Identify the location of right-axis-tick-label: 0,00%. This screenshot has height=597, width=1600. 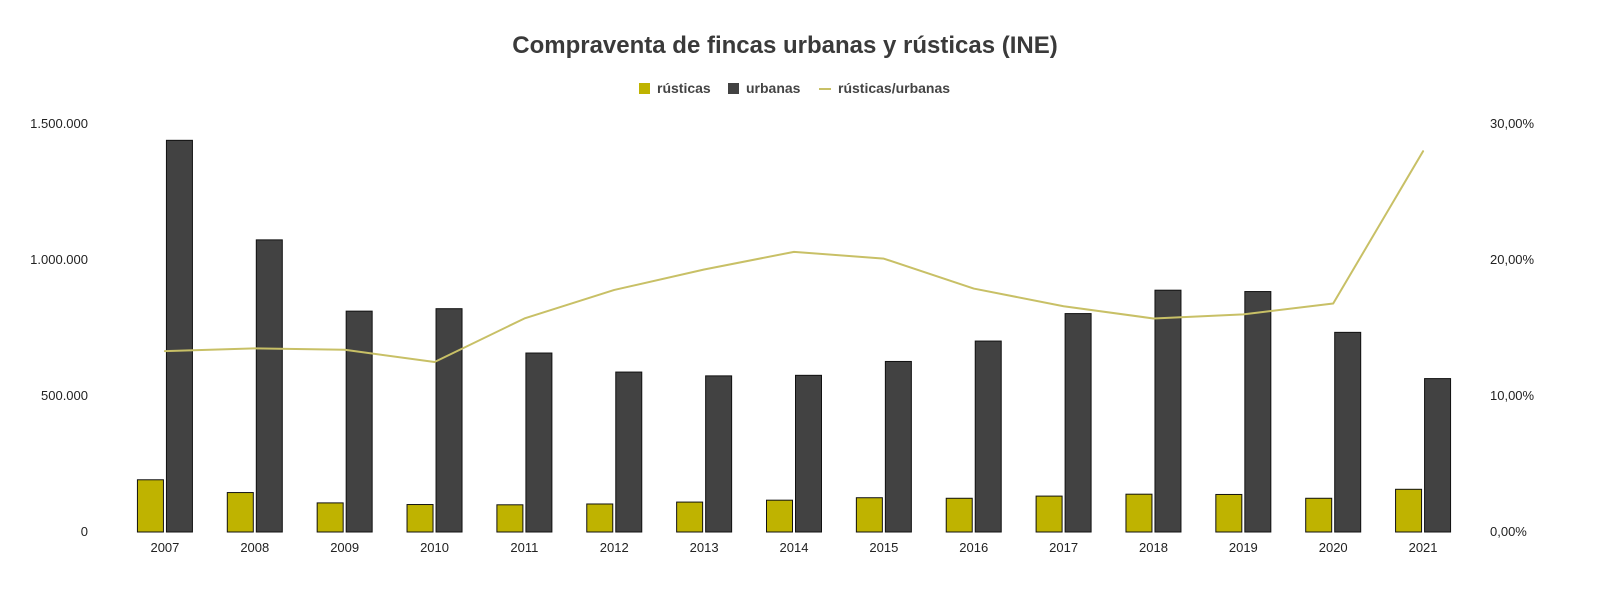
(1508, 531).